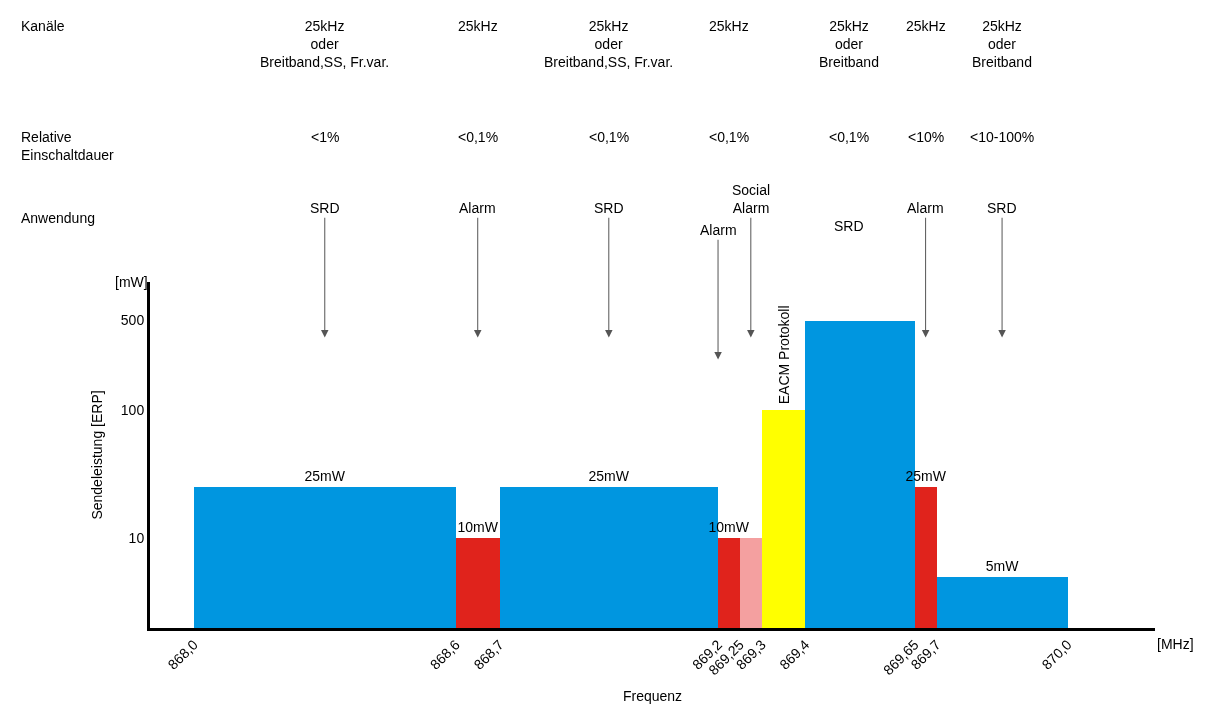 The height and width of the screenshot is (723, 1225). What do you see at coordinates (132, 410) in the screenshot?
I see `y-tick-label: 100` at bounding box center [132, 410].